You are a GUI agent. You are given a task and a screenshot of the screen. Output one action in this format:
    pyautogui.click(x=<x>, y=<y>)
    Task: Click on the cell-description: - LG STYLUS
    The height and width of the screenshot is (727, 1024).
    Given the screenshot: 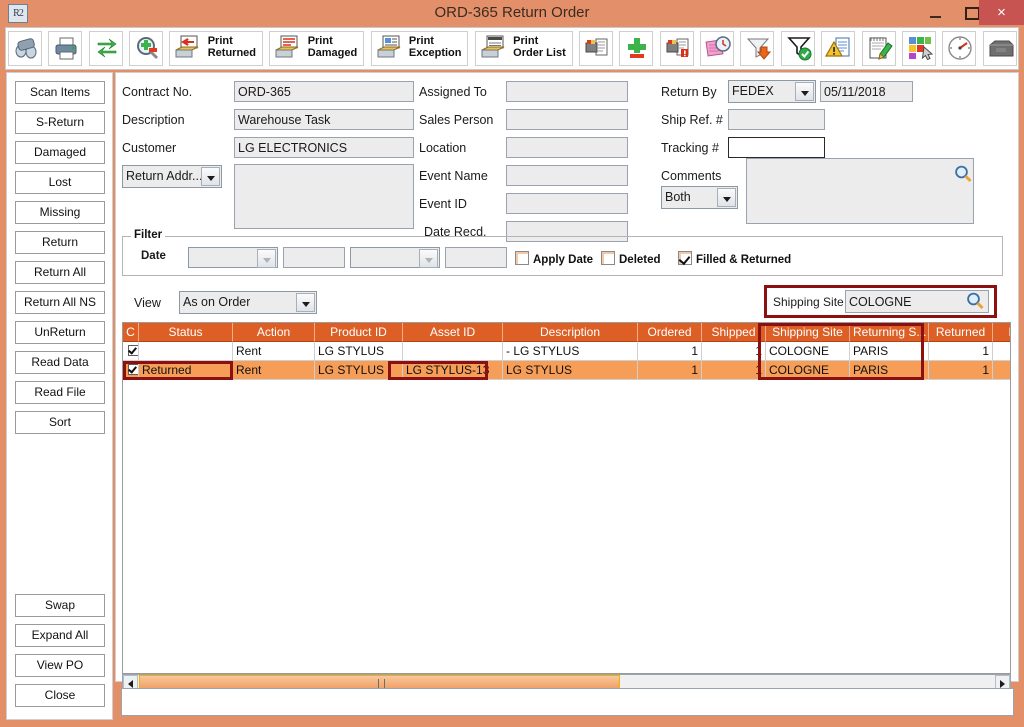 What is the action you would take?
    pyautogui.click(x=570, y=351)
    